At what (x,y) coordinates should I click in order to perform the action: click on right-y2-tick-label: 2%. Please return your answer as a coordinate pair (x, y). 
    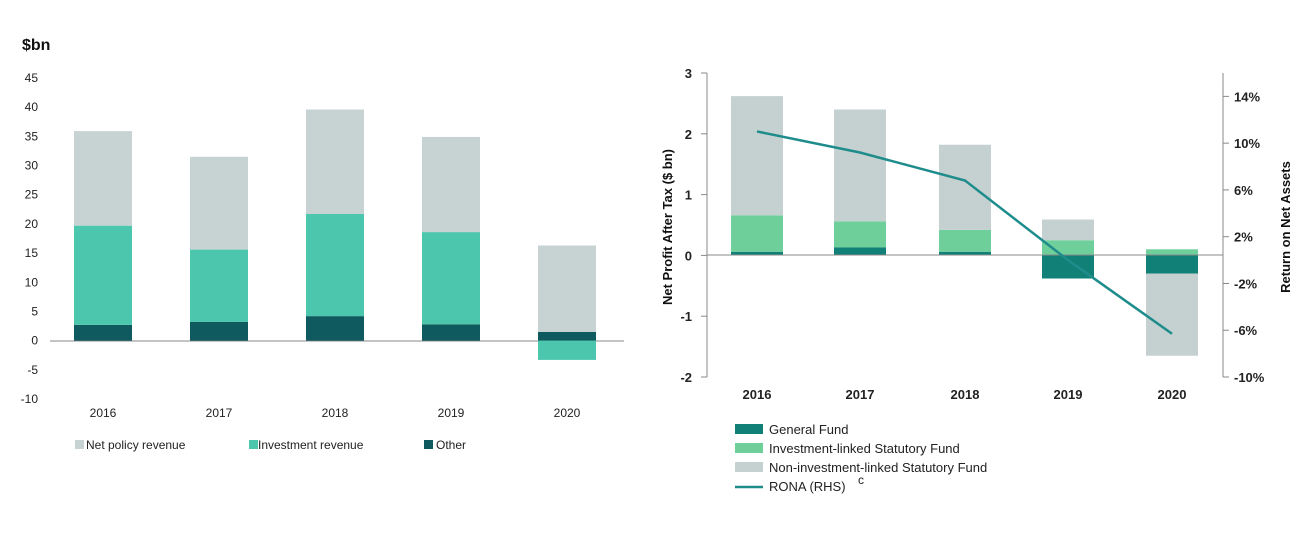
    Looking at the image, I should click on (1243, 237).